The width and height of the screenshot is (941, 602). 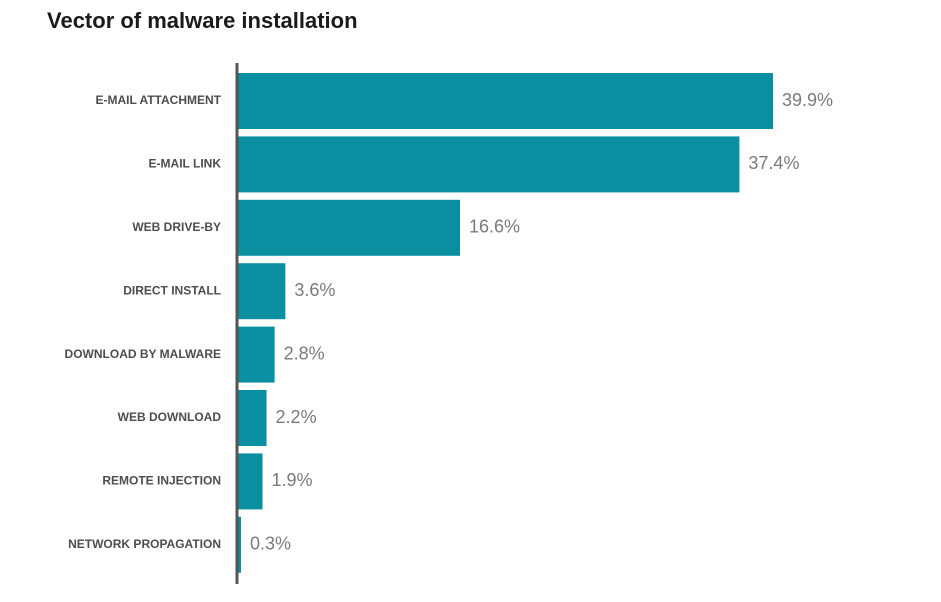 What do you see at coordinates (250, 481) in the screenshot?
I see `bar-remote-injection` at bounding box center [250, 481].